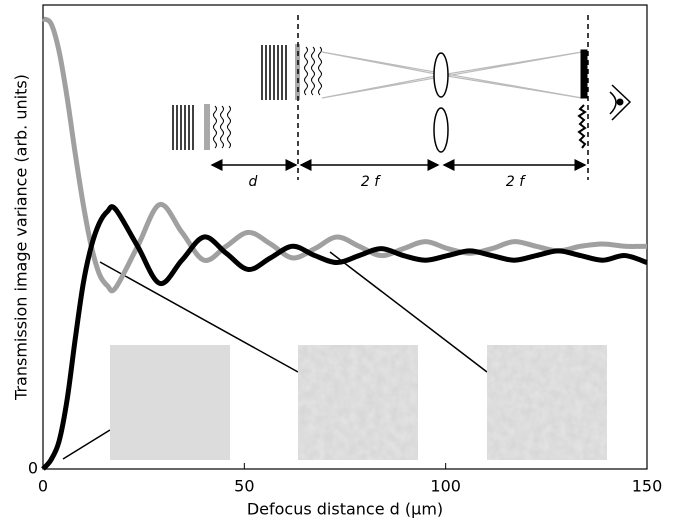  I want to click on y-tick-label: 0, so click(33, 468).